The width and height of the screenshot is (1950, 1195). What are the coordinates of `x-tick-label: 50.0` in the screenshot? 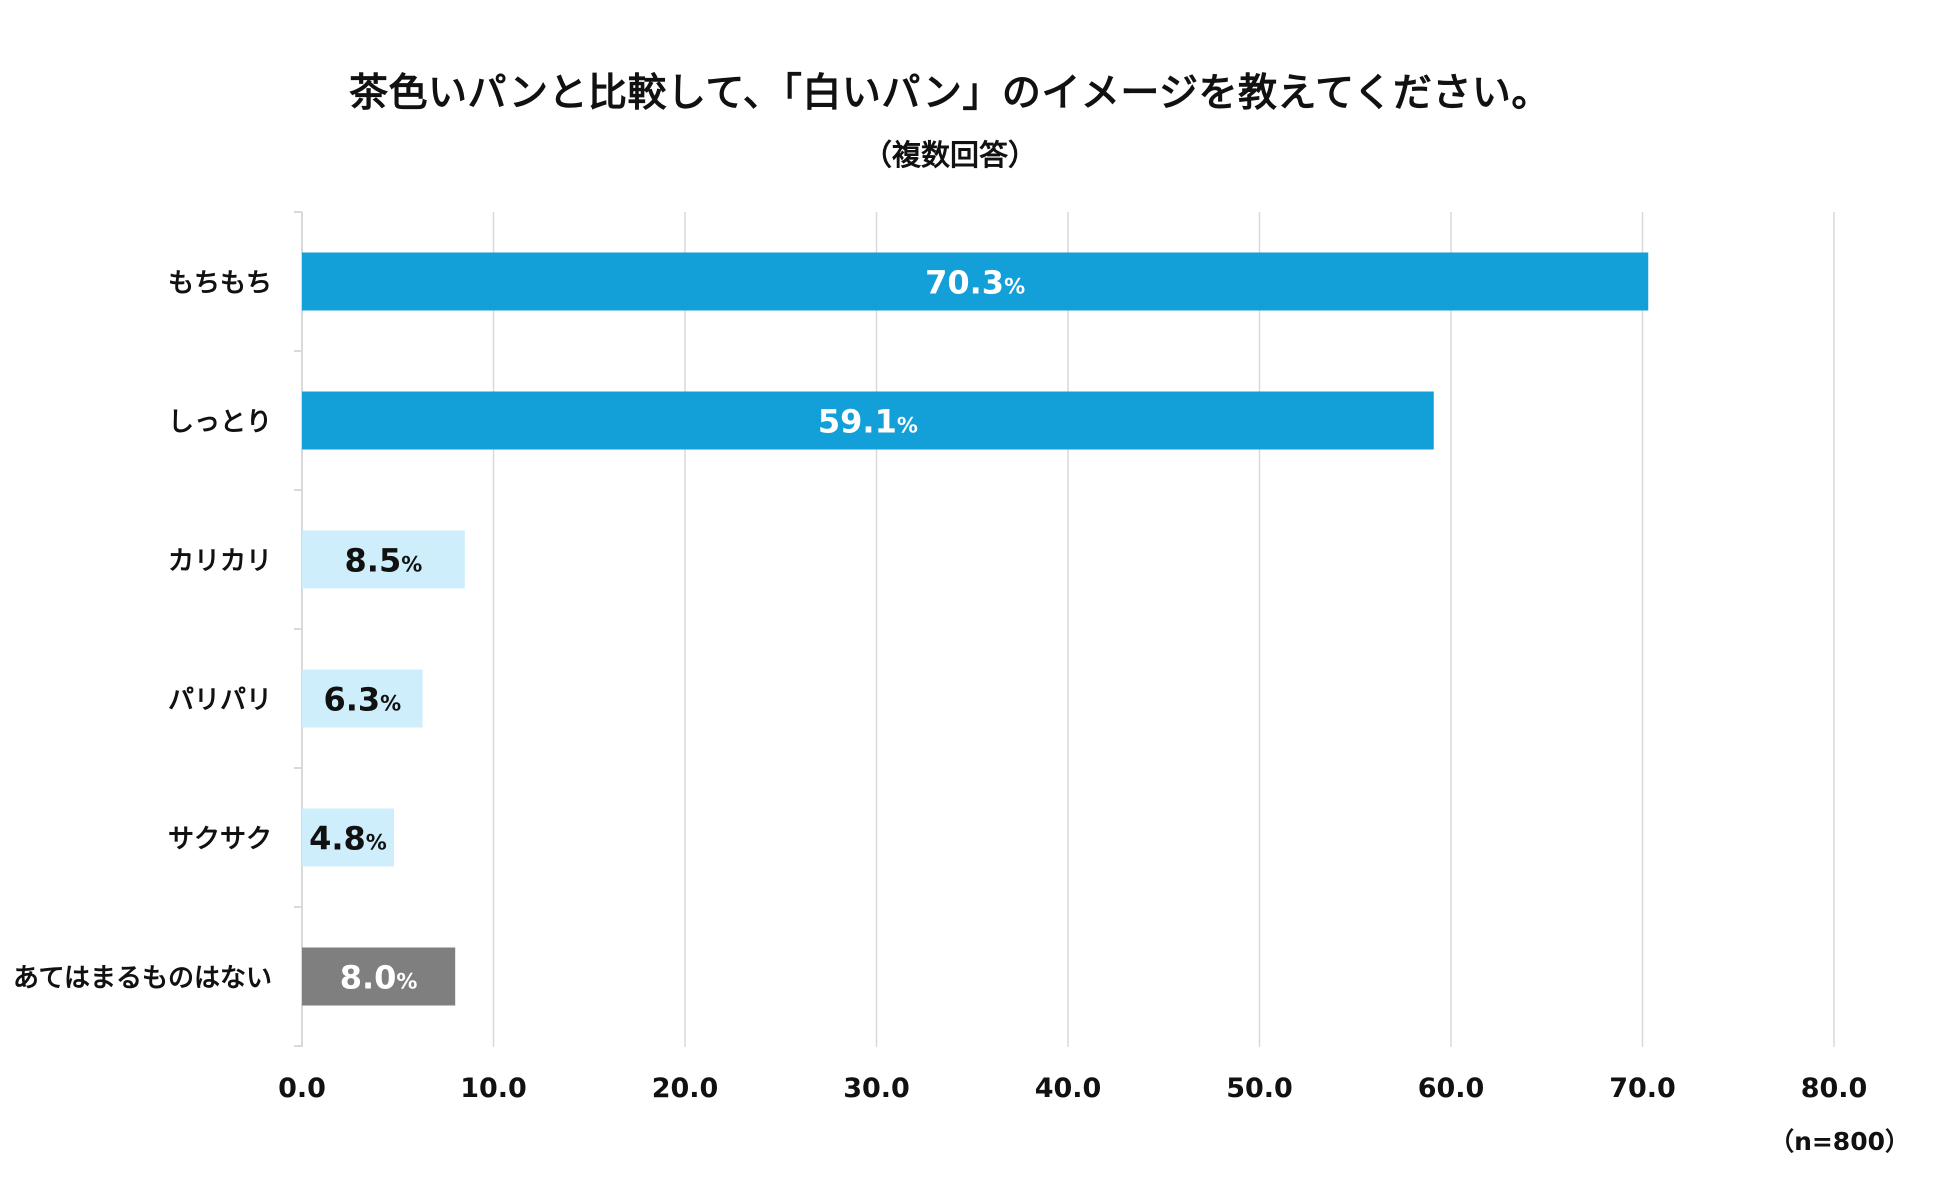 It's located at (1259, 1088).